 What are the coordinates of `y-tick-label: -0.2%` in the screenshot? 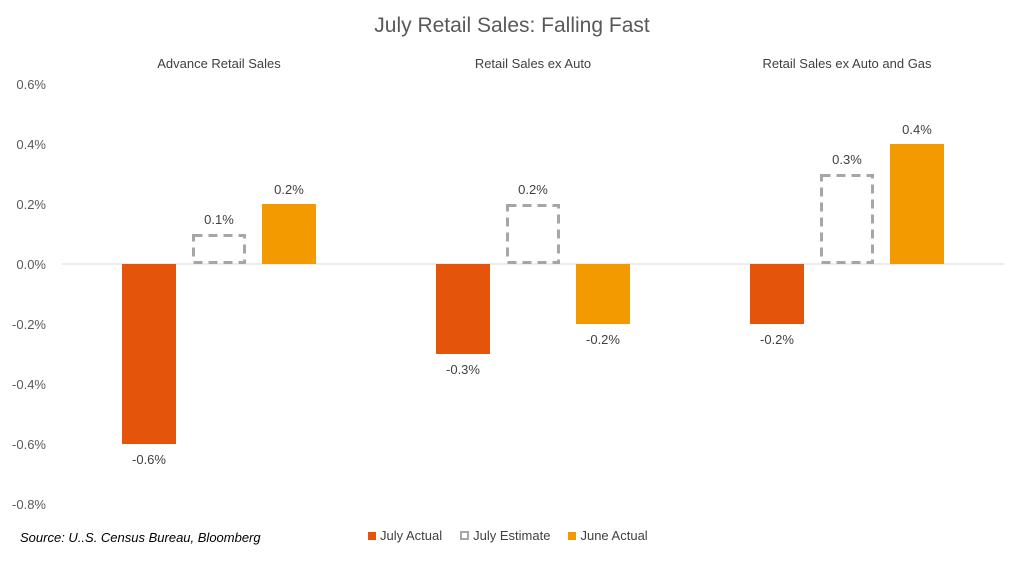 It's located at (29, 324).